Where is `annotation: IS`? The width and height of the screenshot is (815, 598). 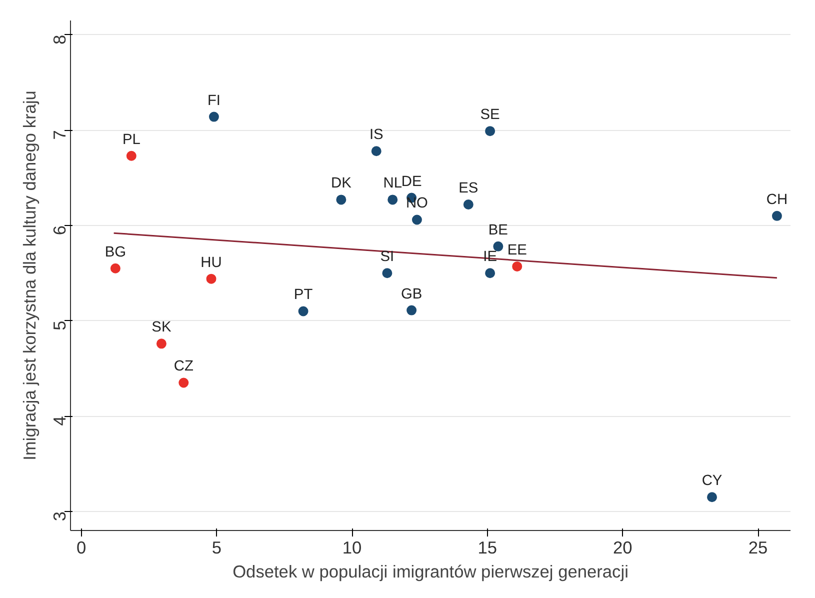
annotation: IS is located at coordinates (376, 135).